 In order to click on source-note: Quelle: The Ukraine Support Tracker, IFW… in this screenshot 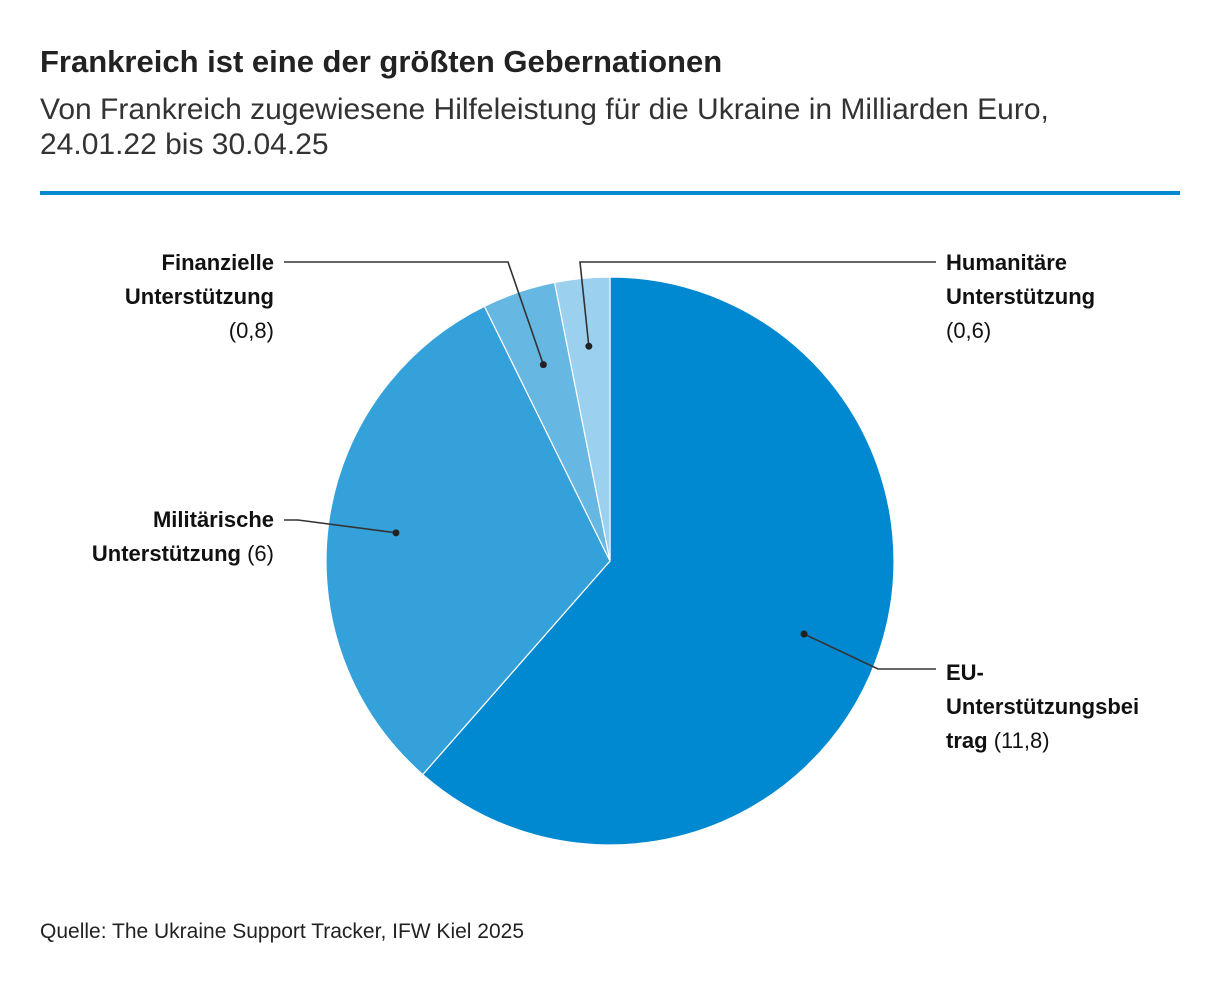, I will do `click(282, 931)`.